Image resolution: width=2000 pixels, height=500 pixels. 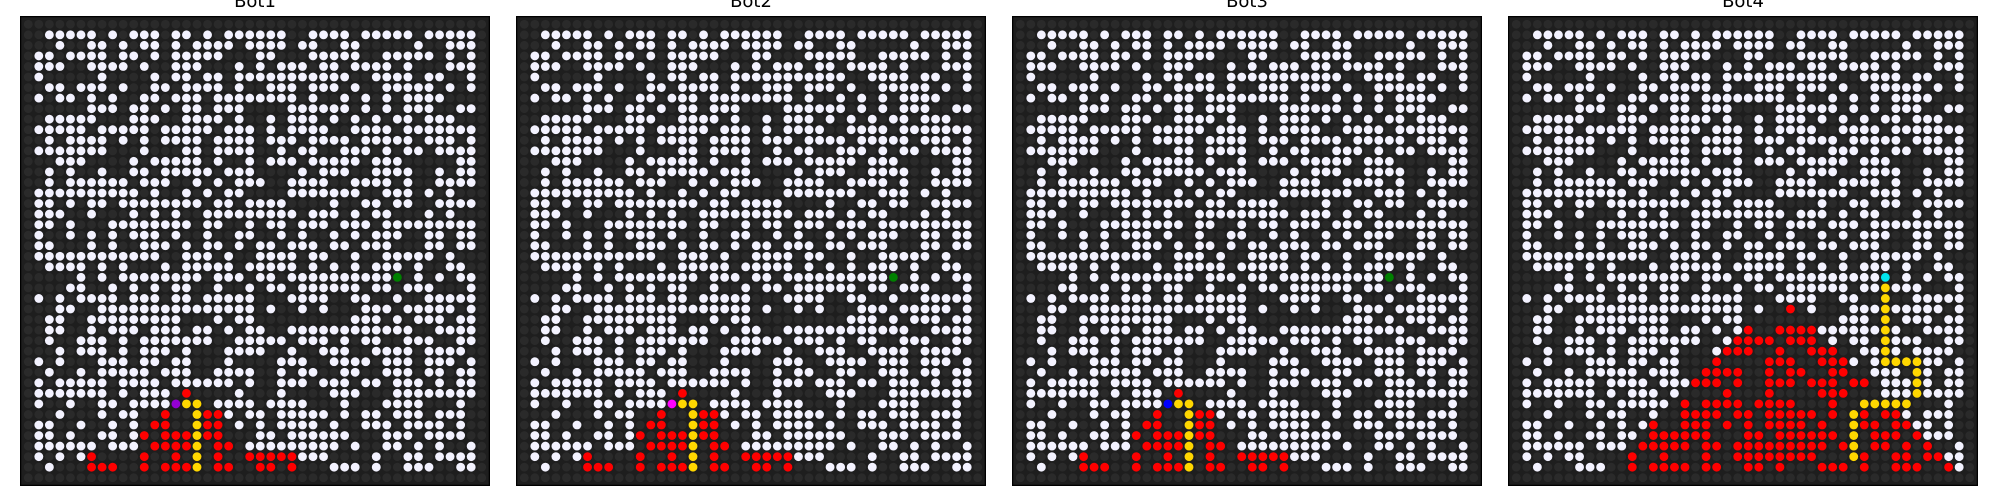 I want to click on fire-cell, so click(x=745, y=456).